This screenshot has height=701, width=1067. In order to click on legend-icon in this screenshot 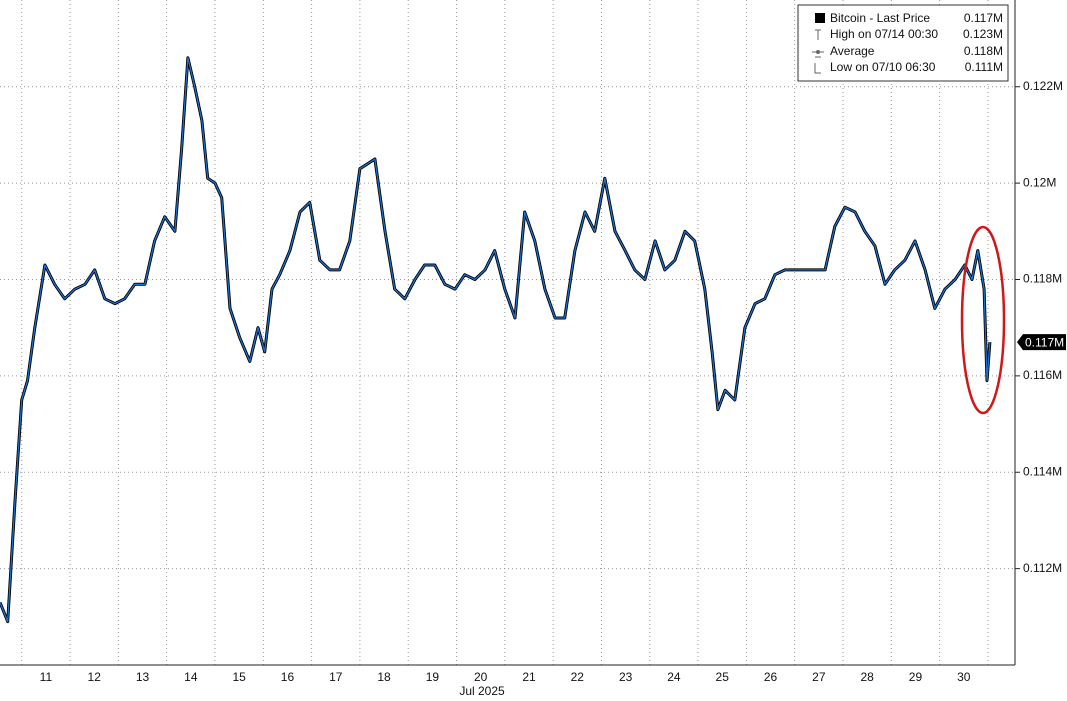, I will do `click(818, 52)`.